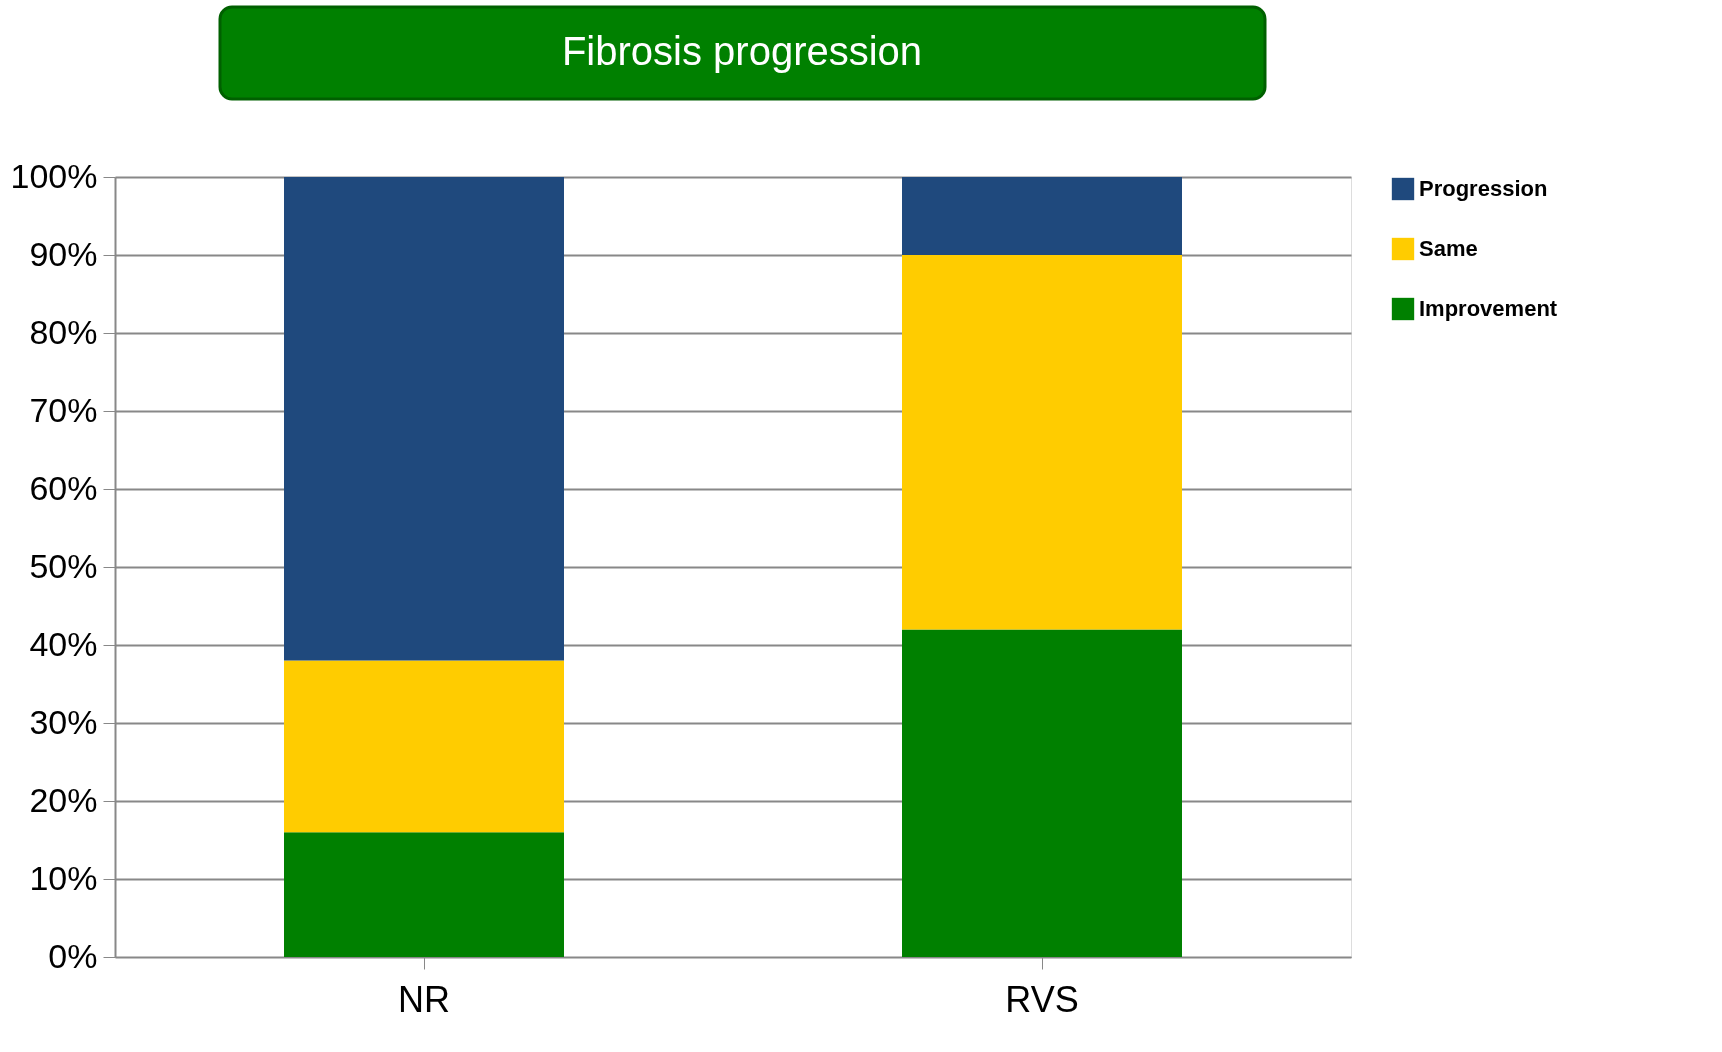  Describe the element at coordinates (73, 955) in the screenshot. I see `y-tick-label: 0%` at that location.